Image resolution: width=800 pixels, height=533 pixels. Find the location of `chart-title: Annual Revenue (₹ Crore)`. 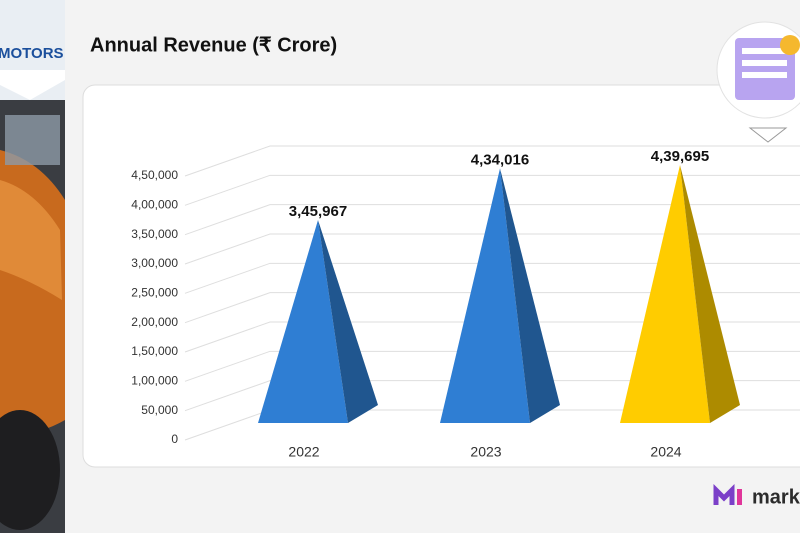

chart-title: Annual Revenue (₹ Crore) is located at coordinates (213, 45).